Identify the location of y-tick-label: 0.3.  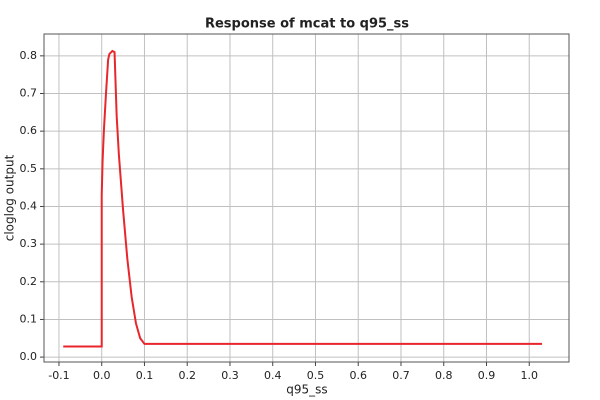
(29, 243).